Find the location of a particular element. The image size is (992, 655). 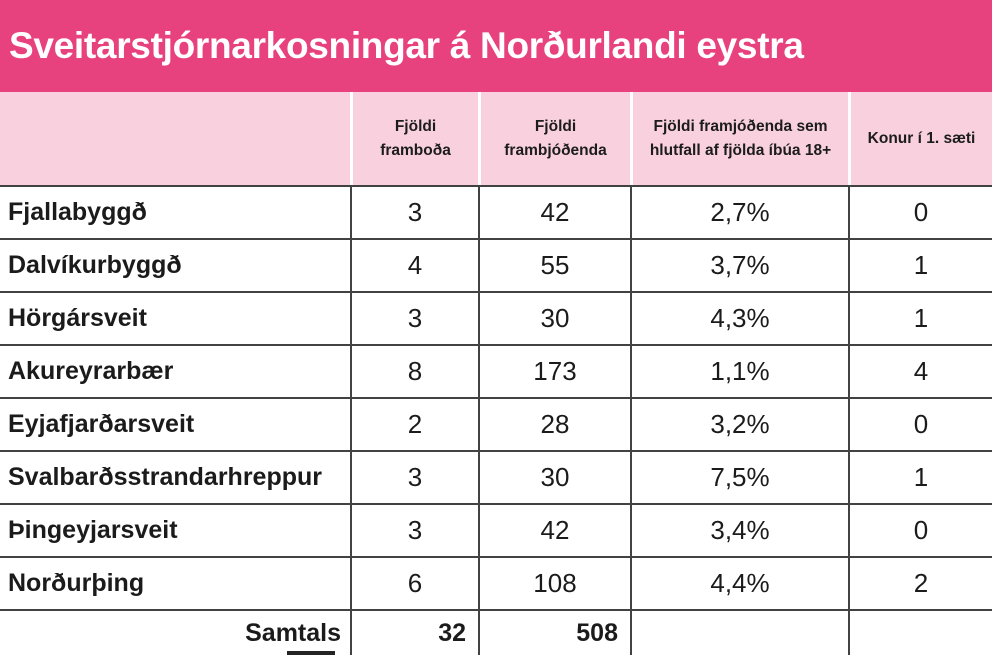

value-cell: 8 is located at coordinates (414, 371).